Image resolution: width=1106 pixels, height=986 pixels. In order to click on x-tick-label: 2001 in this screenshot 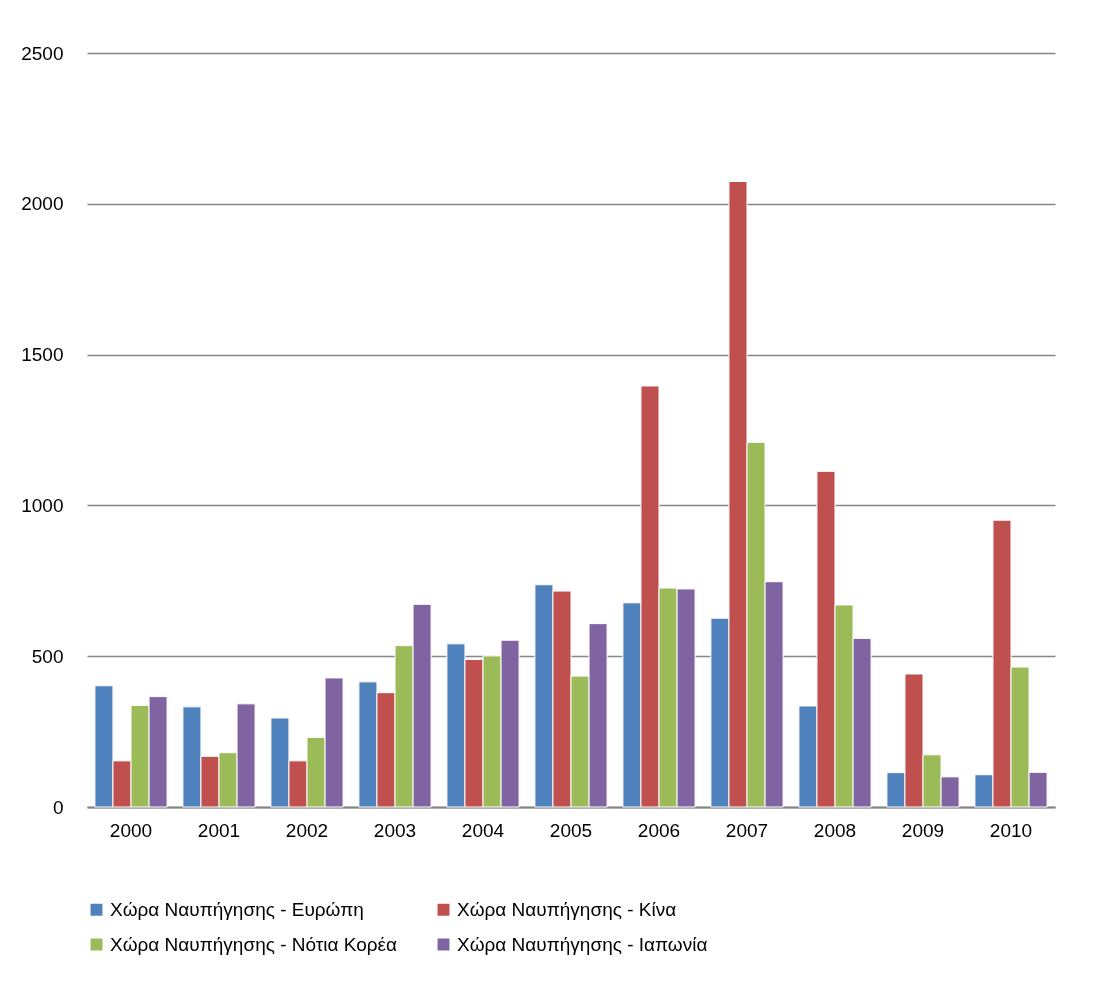, I will do `click(219, 830)`.